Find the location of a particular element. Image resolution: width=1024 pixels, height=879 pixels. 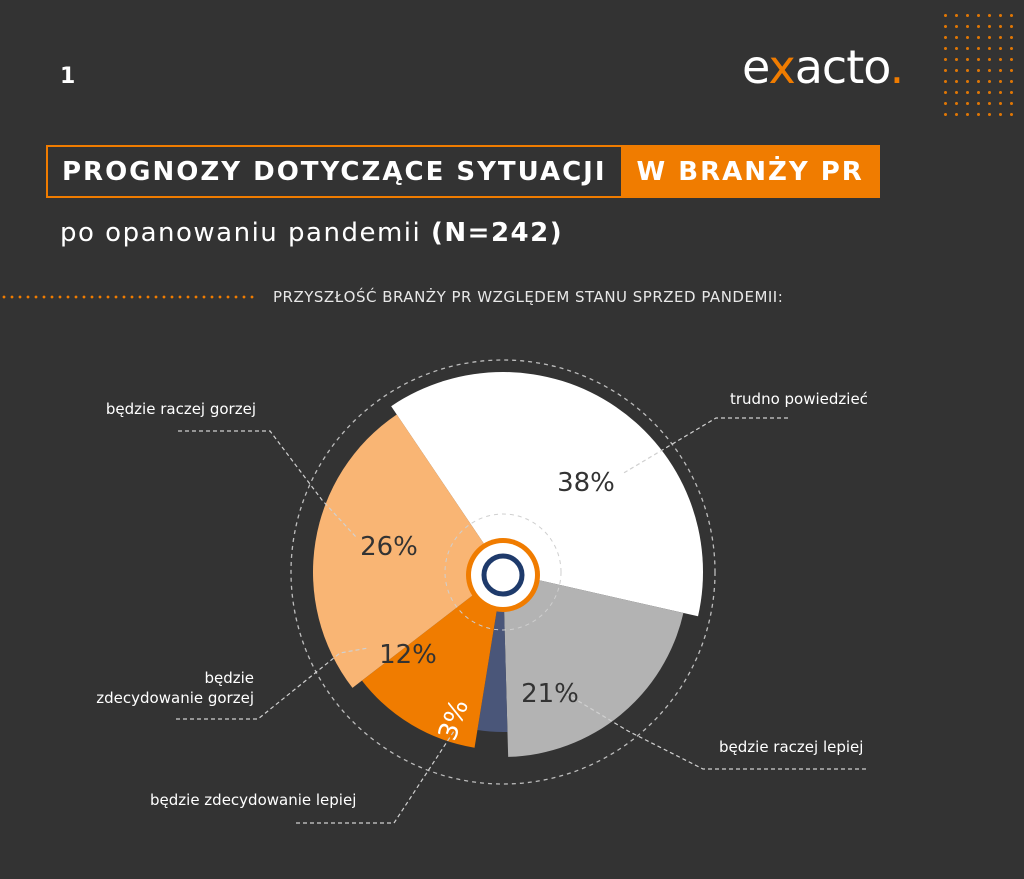

slice-category-label: będzie raczej lepiej is located at coordinates (791, 747).